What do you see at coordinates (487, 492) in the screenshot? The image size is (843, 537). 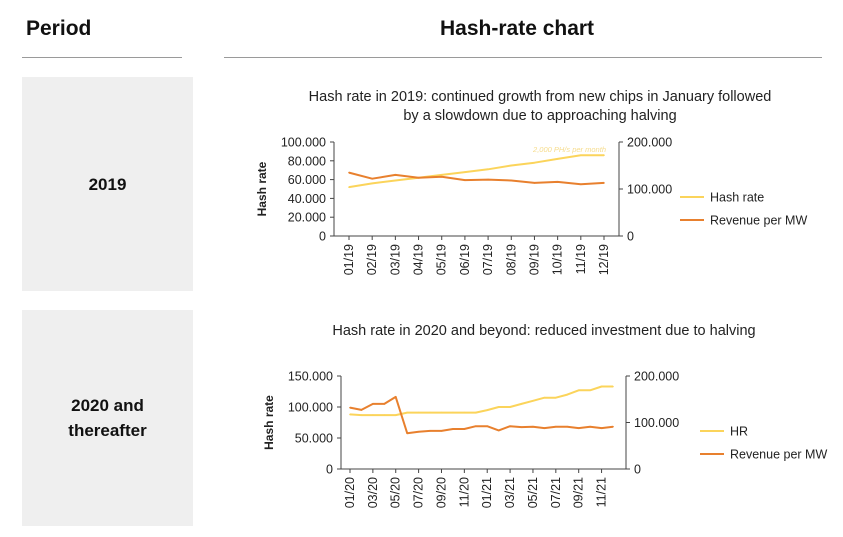 I see `x-tick-label: 01/21` at bounding box center [487, 492].